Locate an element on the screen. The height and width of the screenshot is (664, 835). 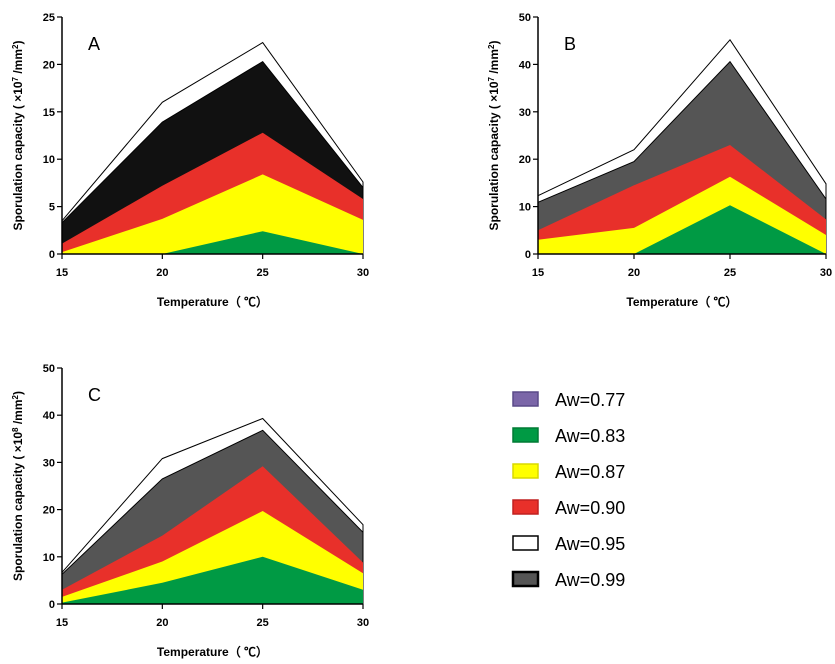
legend-item: Aw=0.83 is located at coordinates (569, 436).